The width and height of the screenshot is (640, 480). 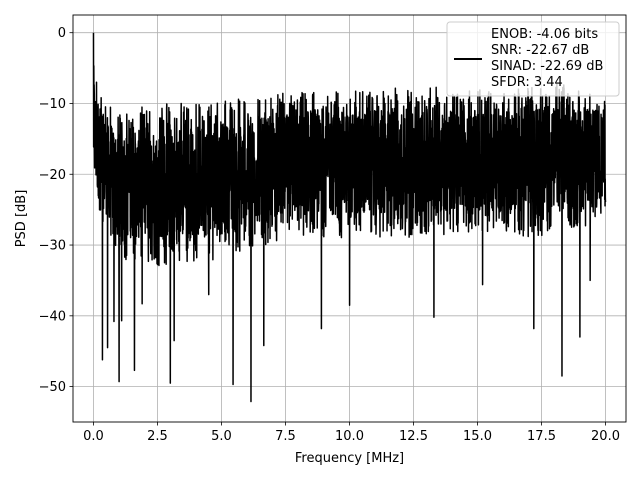 I want to click on legend-snr: SNR: -22.67 dB, so click(x=540, y=50).